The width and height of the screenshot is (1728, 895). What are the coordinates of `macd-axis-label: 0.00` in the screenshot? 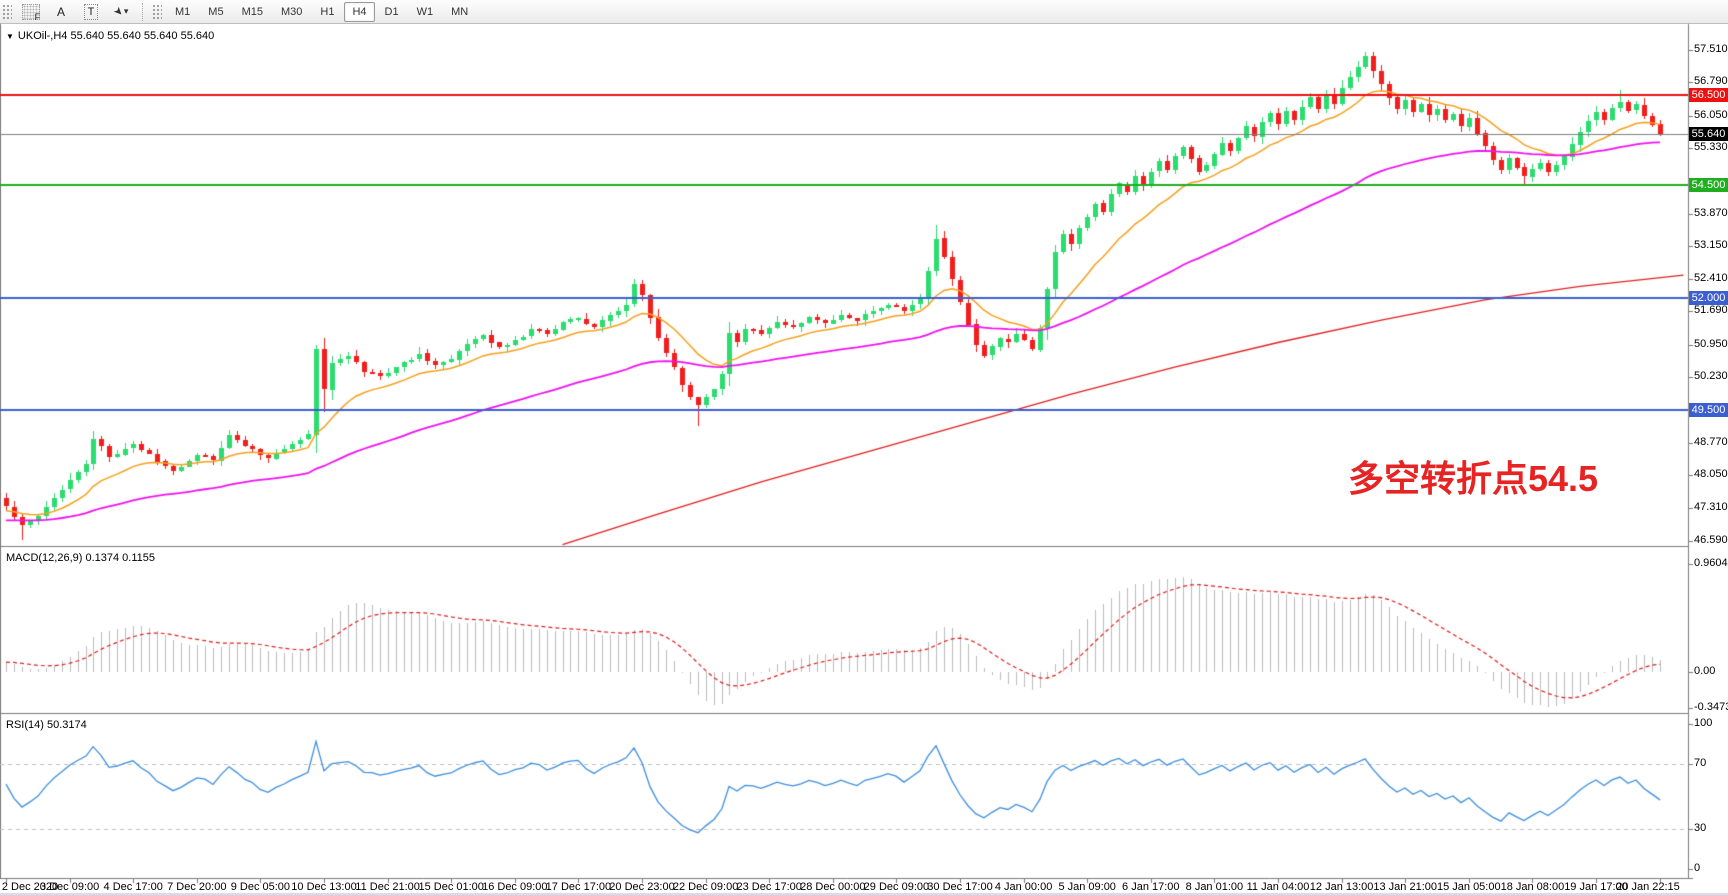 It's located at (1705, 671).